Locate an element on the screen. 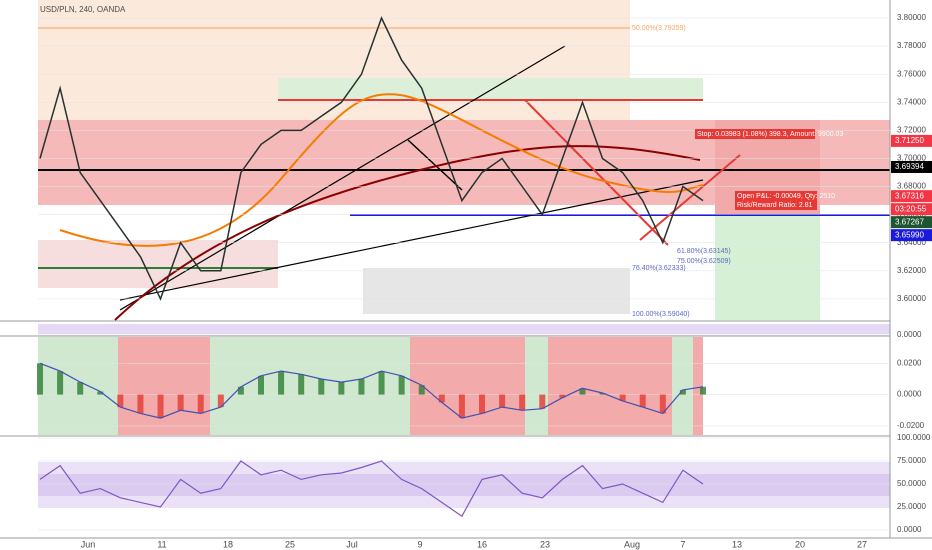 The width and height of the screenshot is (932, 550). price-tag-label: 3.67267 is located at coordinates (909, 221).